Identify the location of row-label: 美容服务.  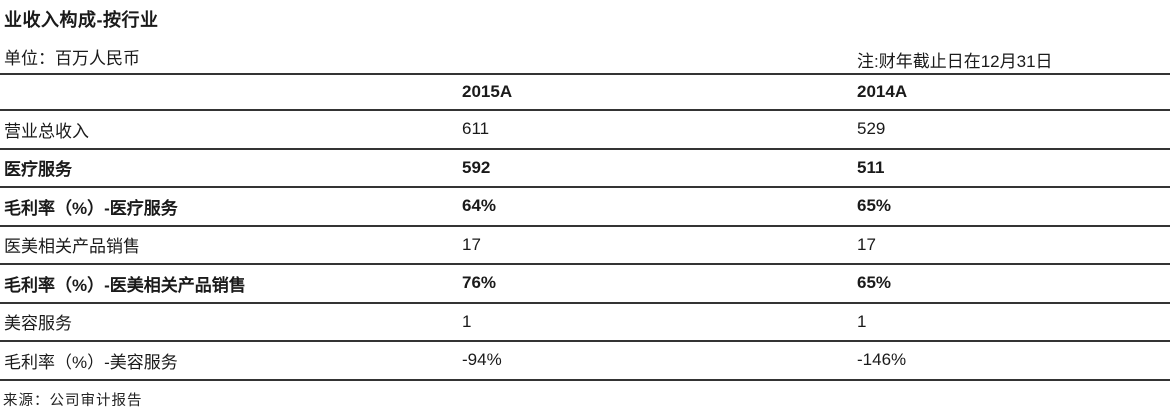
(231, 322).